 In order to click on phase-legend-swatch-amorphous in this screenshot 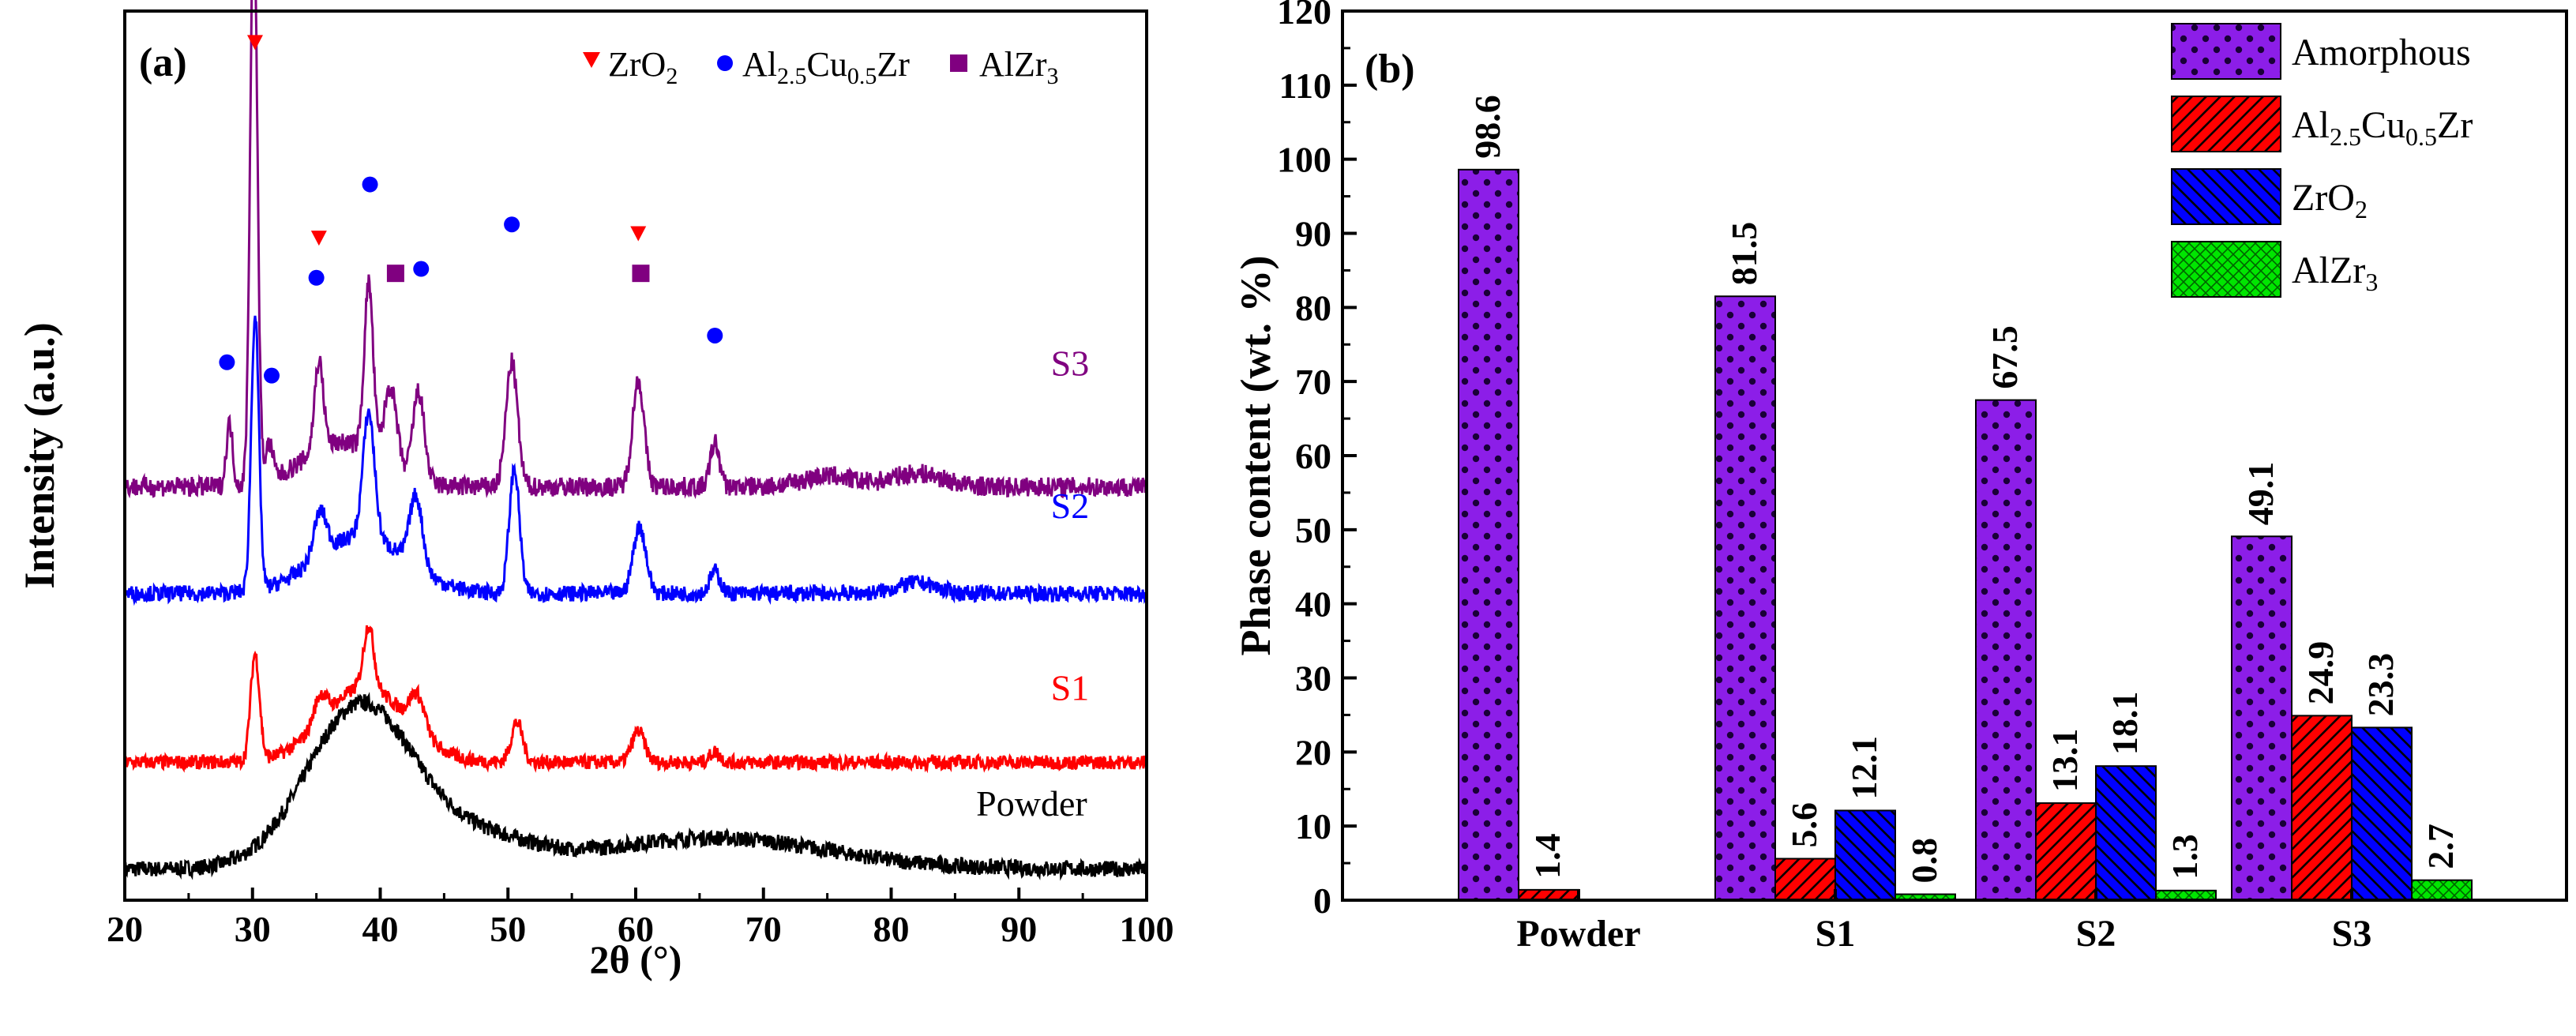, I will do `click(2226, 51)`.